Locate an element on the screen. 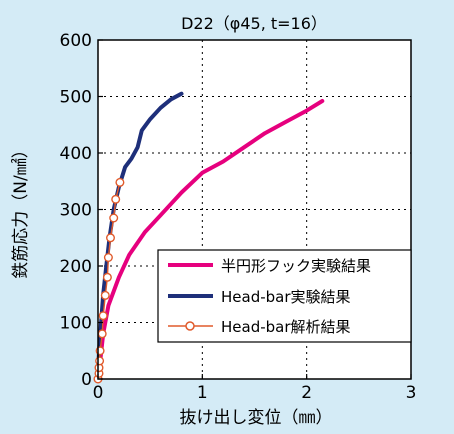 This screenshot has height=434, width=454. y-tick-label: 300 is located at coordinates (76, 211).